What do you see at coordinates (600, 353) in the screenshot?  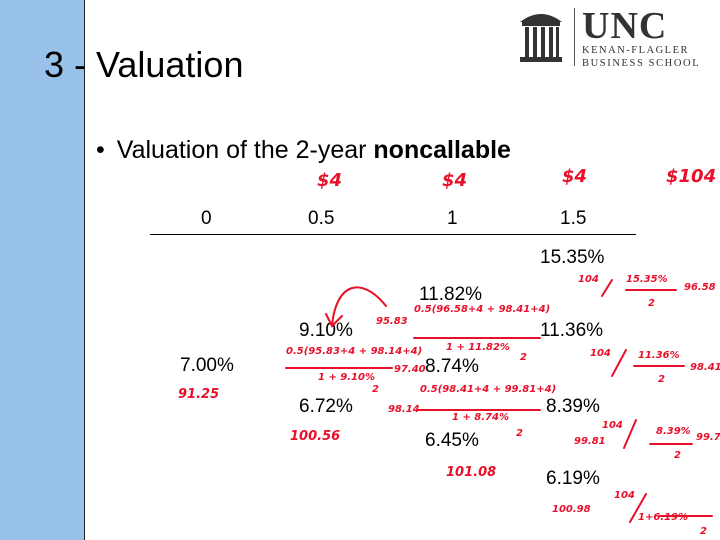 I see `hw-n15-mid-num: 104` at bounding box center [600, 353].